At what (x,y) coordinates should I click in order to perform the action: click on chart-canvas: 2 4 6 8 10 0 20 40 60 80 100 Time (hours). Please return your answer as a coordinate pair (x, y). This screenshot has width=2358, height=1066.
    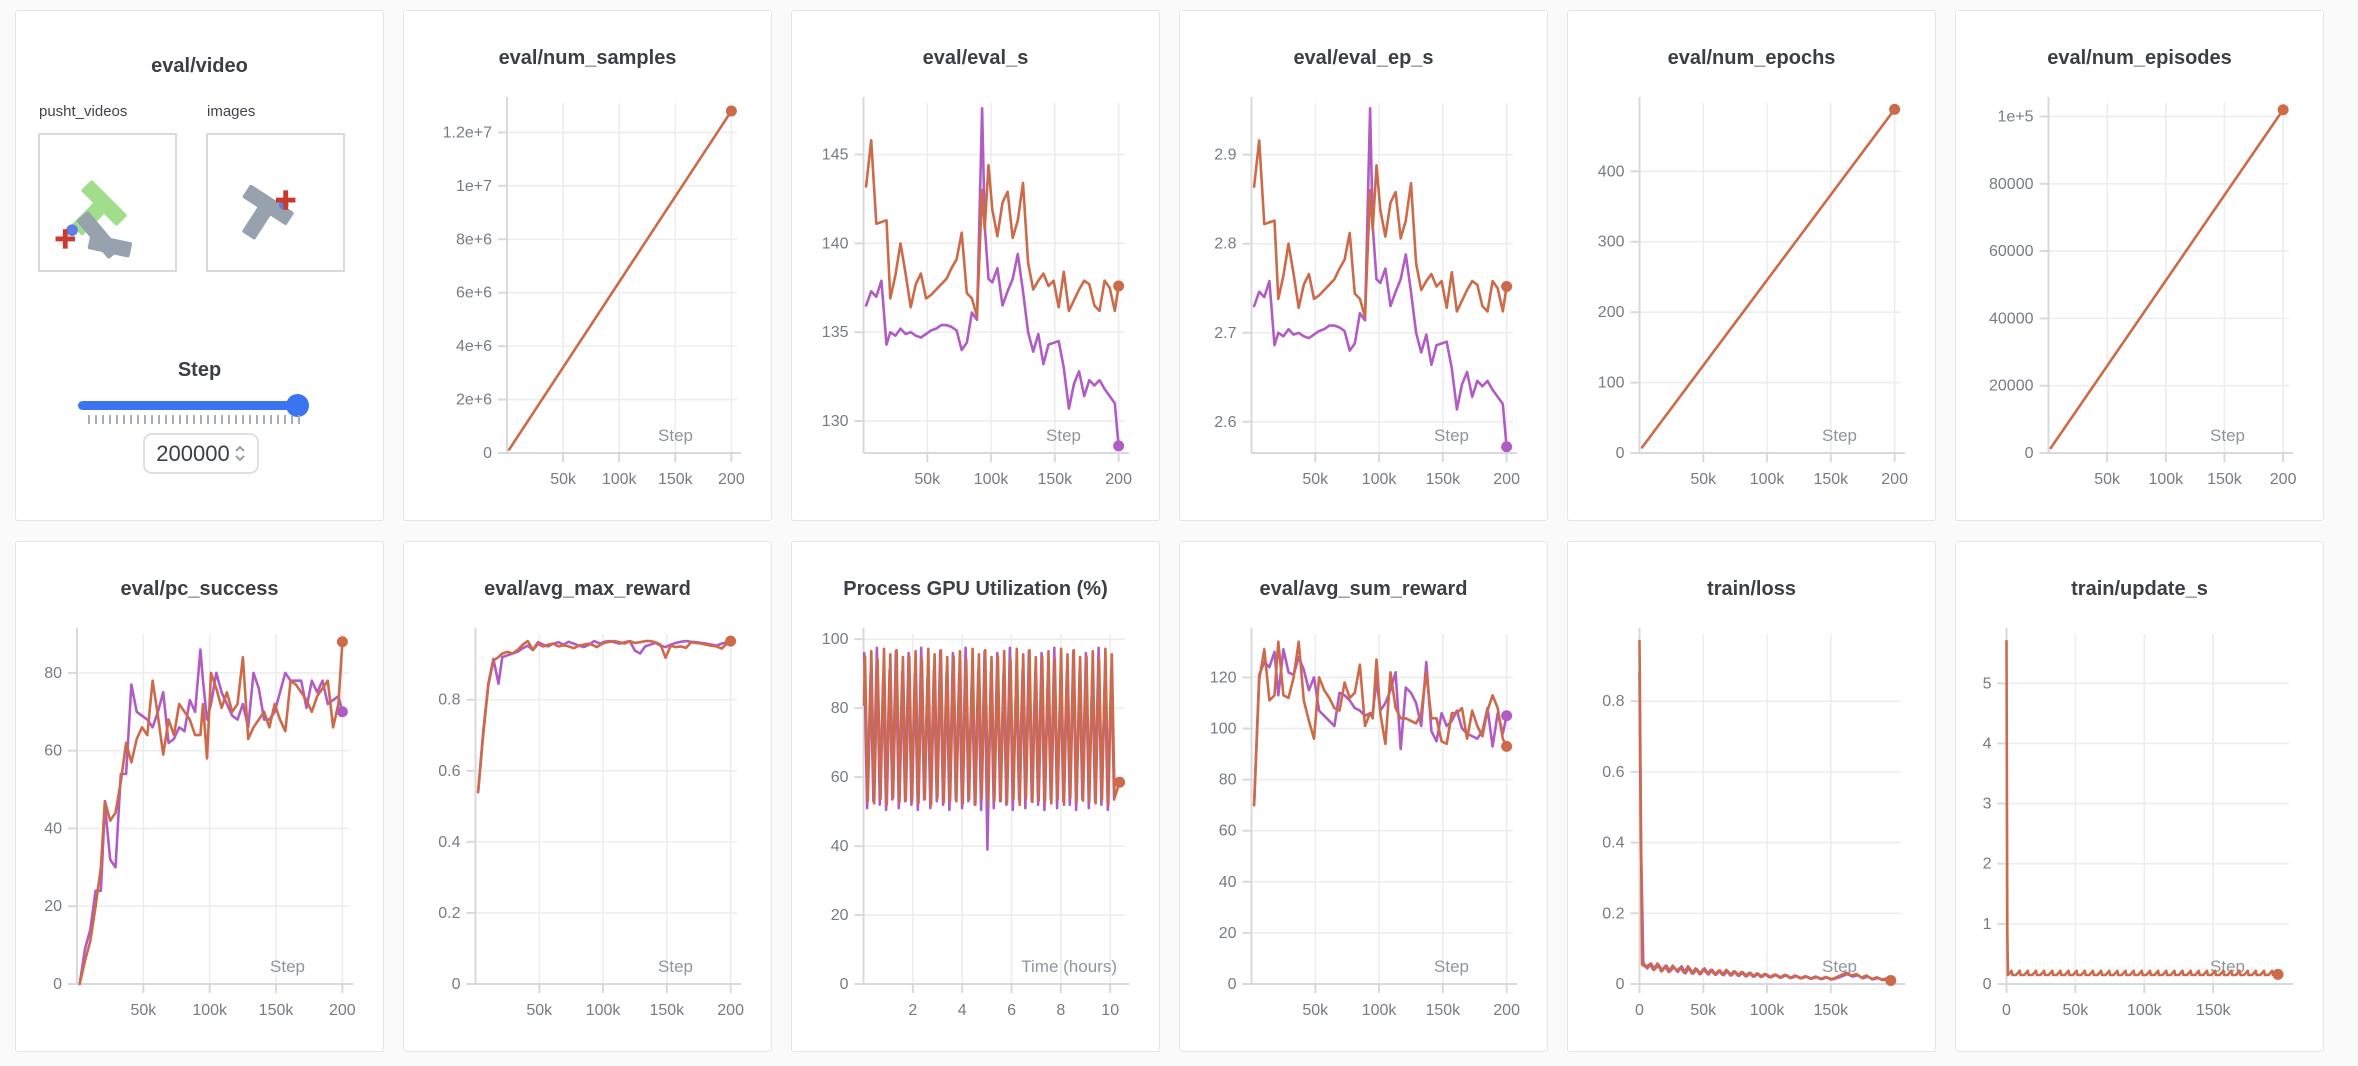
    Looking at the image, I should click on (975, 796).